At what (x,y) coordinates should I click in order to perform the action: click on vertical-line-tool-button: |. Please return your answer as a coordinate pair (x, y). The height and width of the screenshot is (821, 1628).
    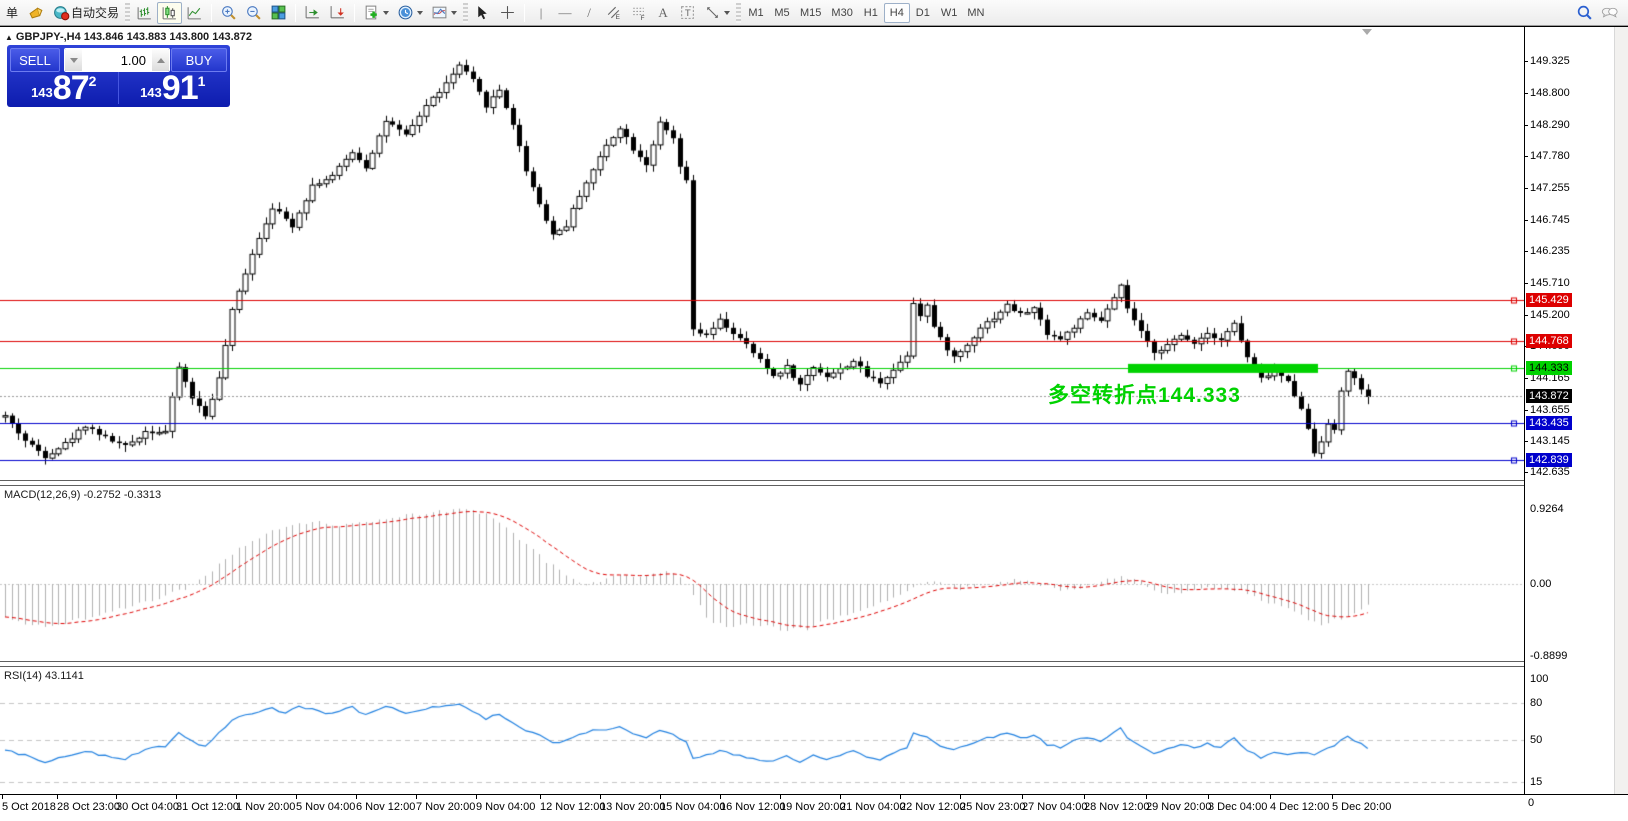
    Looking at the image, I should click on (541, 13).